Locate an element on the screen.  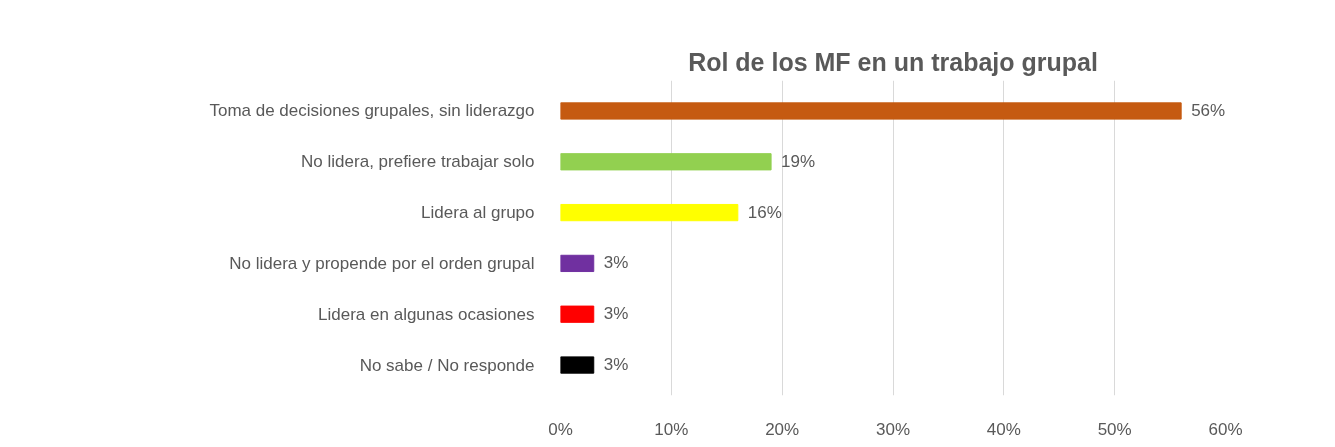
y-tick-label: No sabe / No responde is located at coordinates (447, 365).